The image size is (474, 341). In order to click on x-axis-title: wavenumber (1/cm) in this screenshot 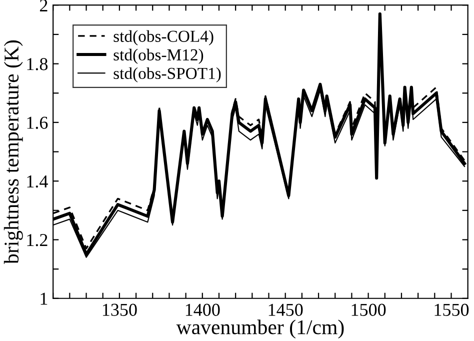, I will do `click(260, 329)`.